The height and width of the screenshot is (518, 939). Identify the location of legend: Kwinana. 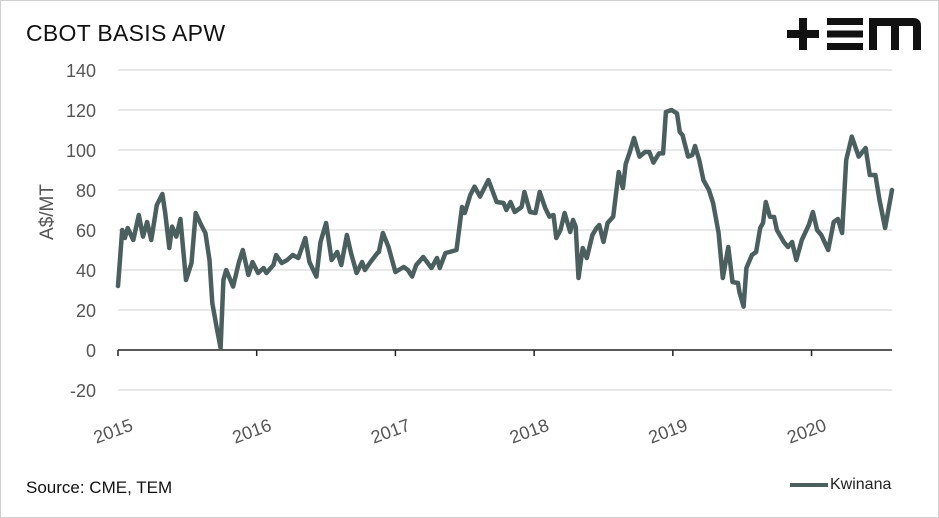
(840, 485).